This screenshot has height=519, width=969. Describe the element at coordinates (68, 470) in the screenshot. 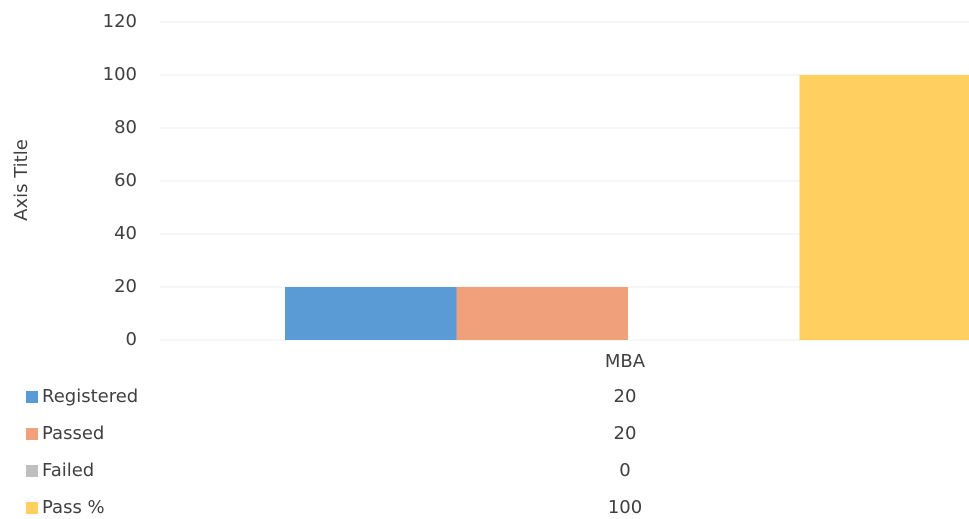

I see `legend-label: Failed` at that location.